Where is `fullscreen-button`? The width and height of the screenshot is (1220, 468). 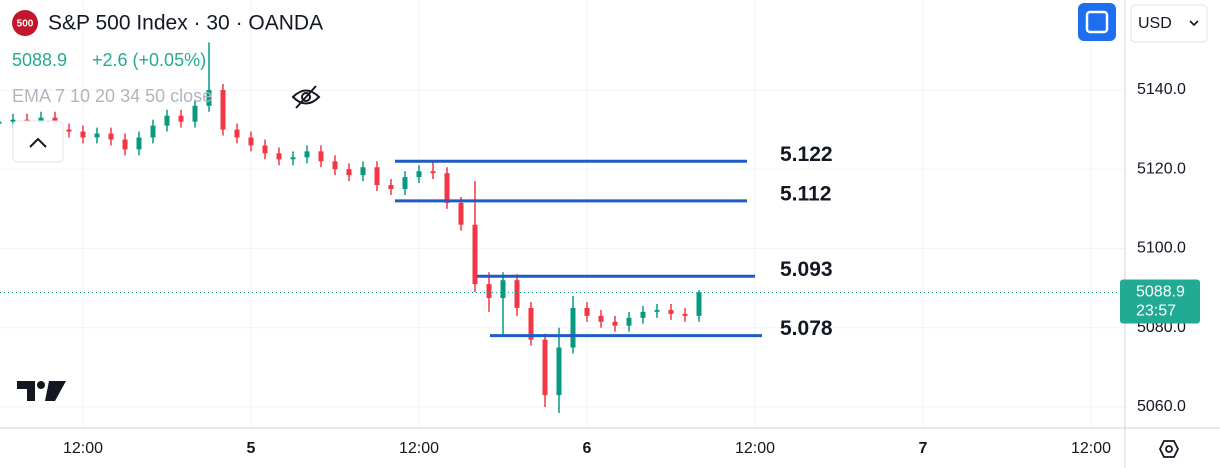 fullscreen-button is located at coordinates (1097, 22).